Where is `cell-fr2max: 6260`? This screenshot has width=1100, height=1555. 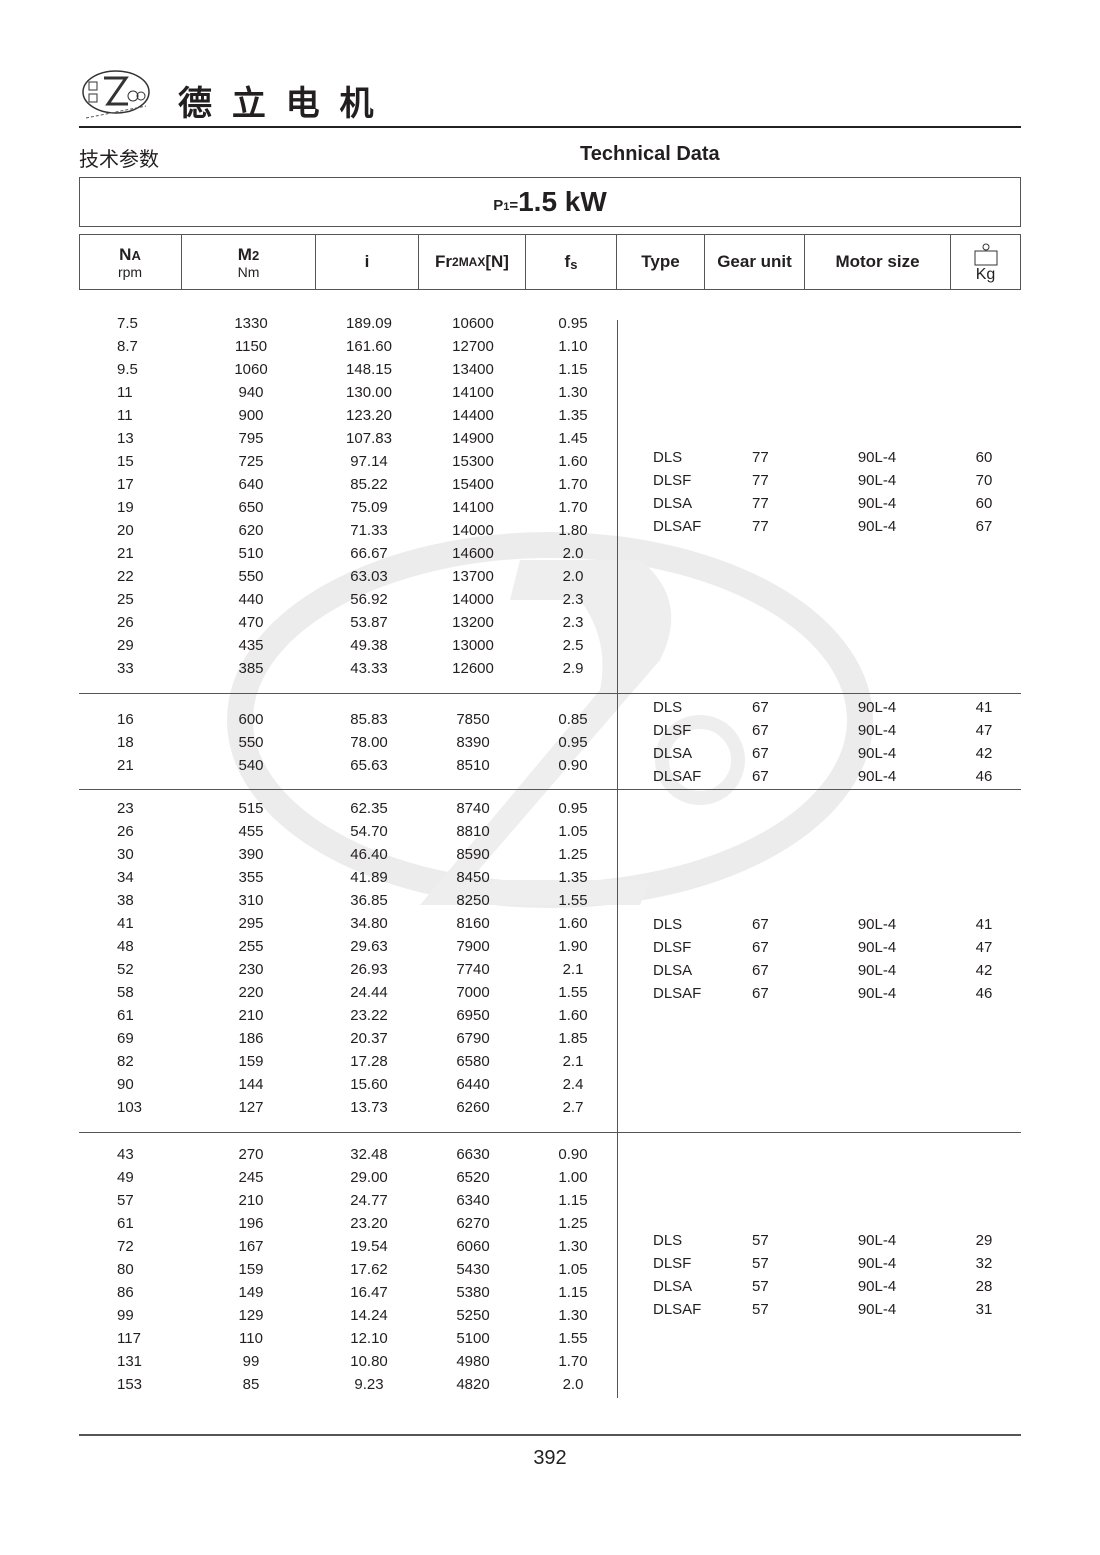
cell-fr2max: 6260 is located at coordinates (473, 1107).